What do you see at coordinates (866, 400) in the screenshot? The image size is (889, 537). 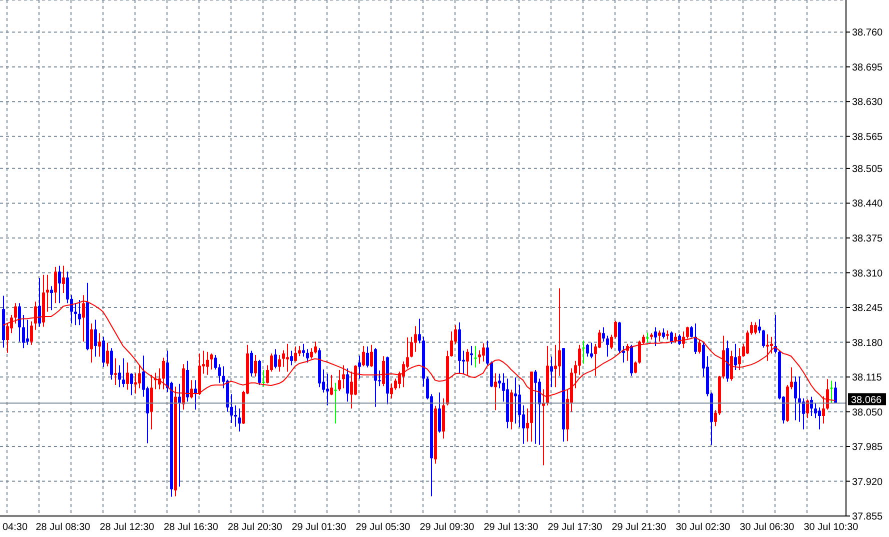 I see `ref-line-label: 38.066` at bounding box center [866, 400].